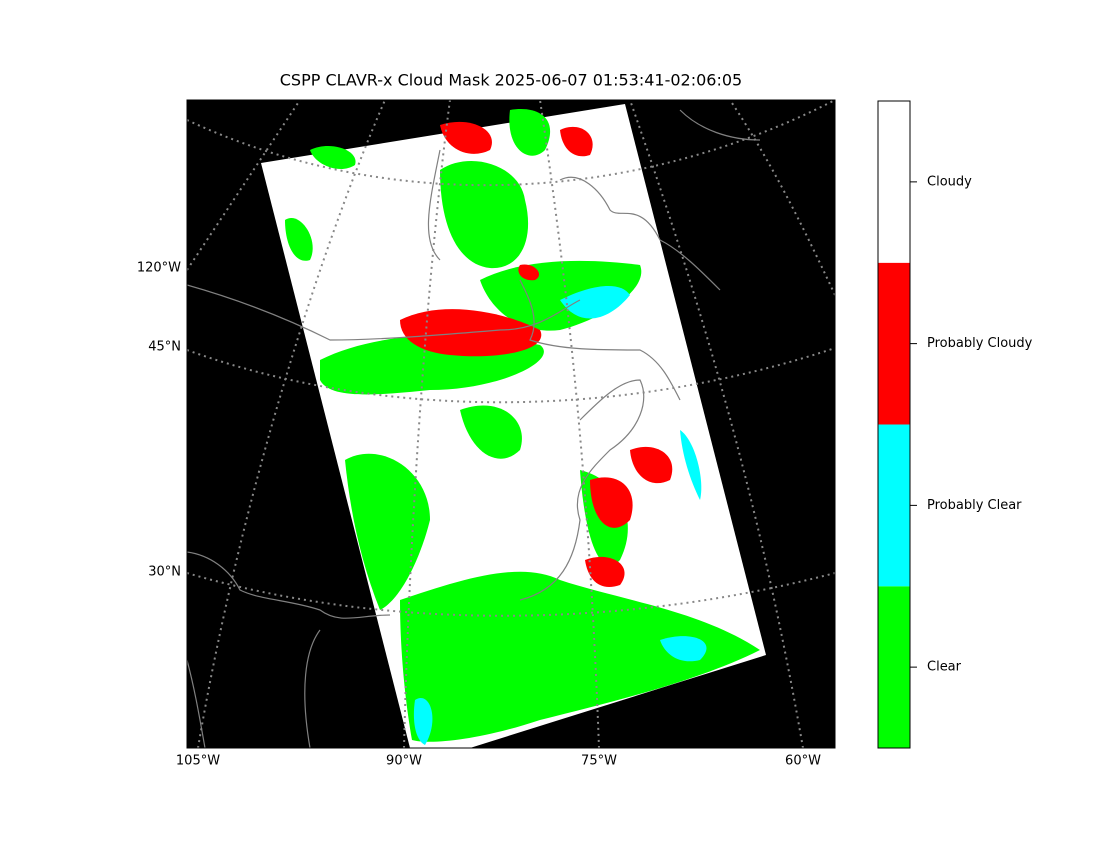 This screenshot has width=1120, height=844. Describe the element at coordinates (164, 347) in the screenshot. I see `latitude-label: 45°N` at that location.